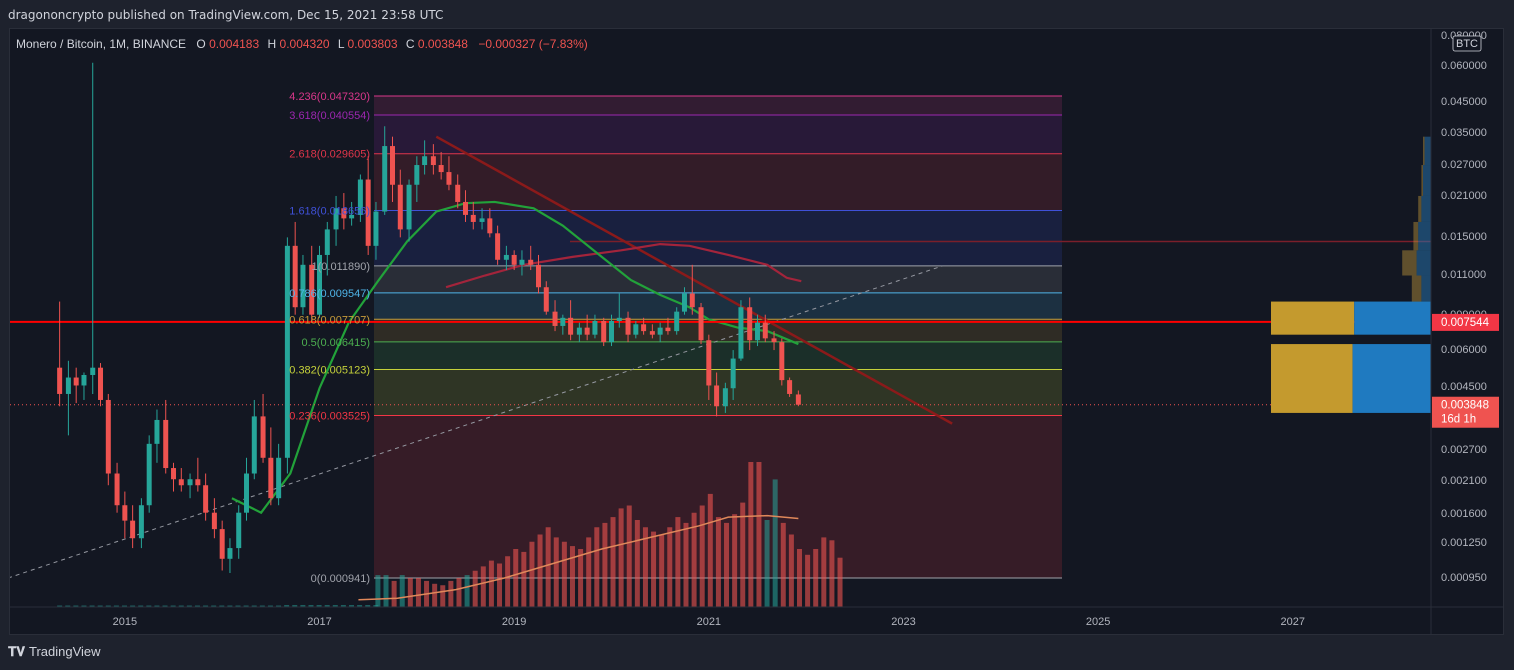 This screenshot has height=670, width=1514. I want to click on price-tick-label: 0.004500, so click(1464, 387).